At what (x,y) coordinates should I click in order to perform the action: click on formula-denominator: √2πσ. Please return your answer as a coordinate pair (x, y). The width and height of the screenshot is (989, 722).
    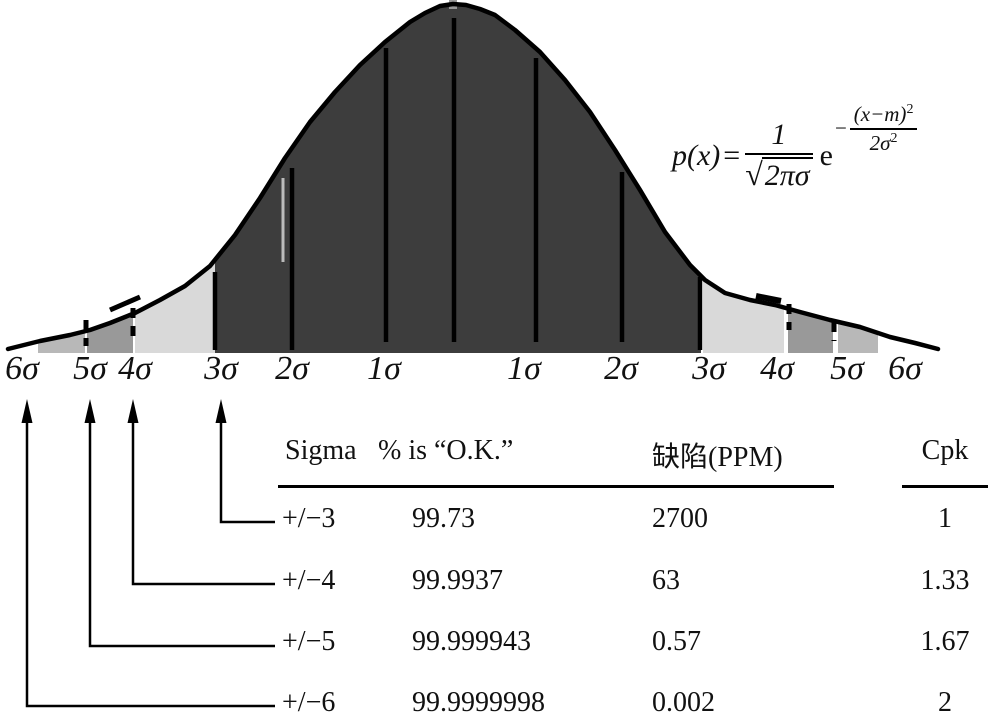
    Looking at the image, I should click on (779, 174).